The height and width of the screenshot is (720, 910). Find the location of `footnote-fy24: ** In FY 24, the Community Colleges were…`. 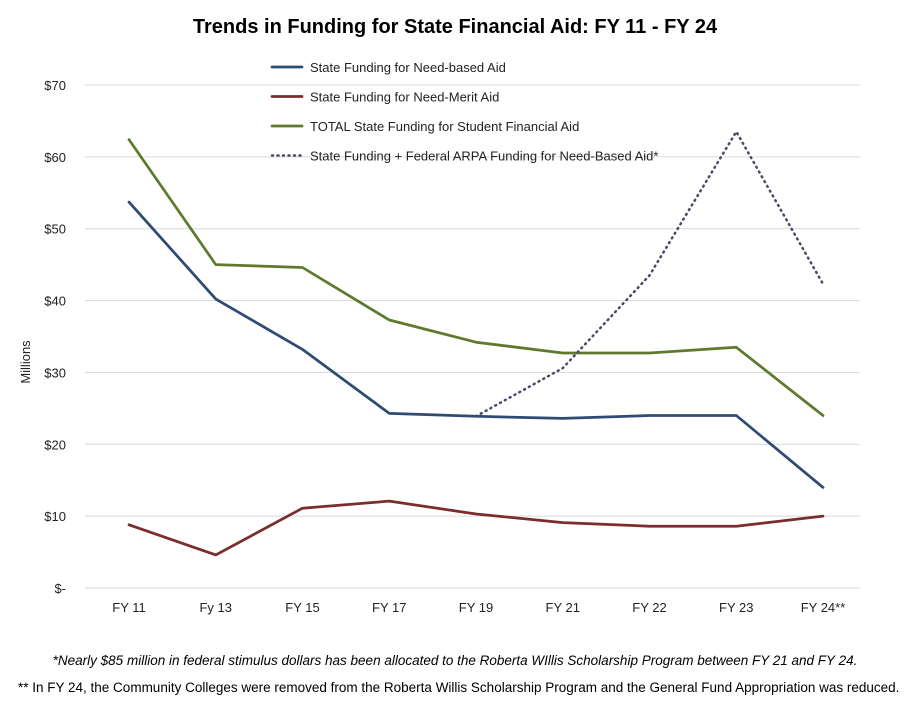

footnote-fy24: ** In FY 24, the Community Colleges were… is located at coordinates (459, 687).